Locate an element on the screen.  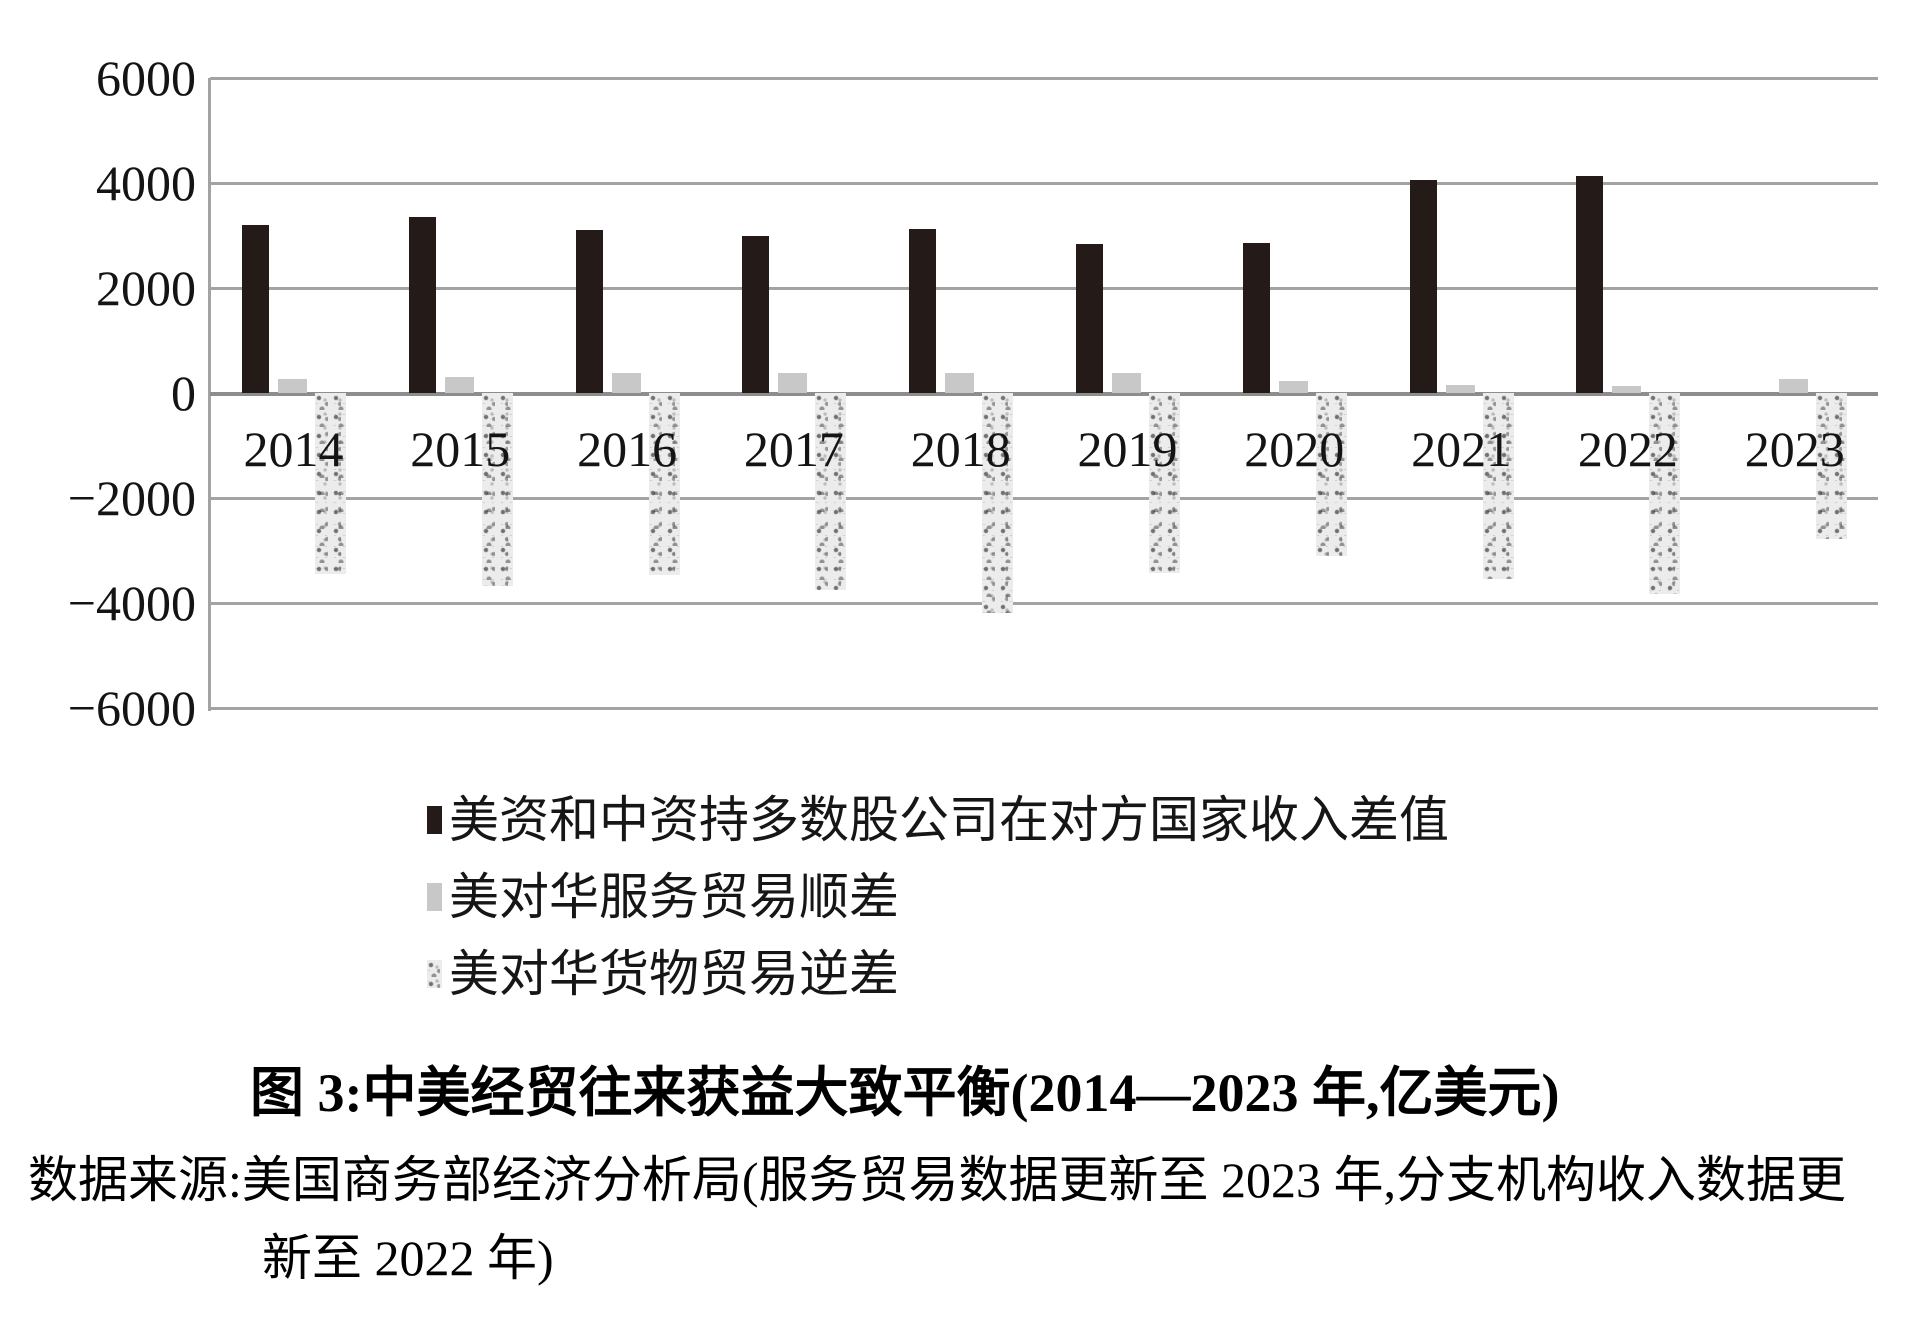
bar-series2-2015 is located at coordinates (459, 385).